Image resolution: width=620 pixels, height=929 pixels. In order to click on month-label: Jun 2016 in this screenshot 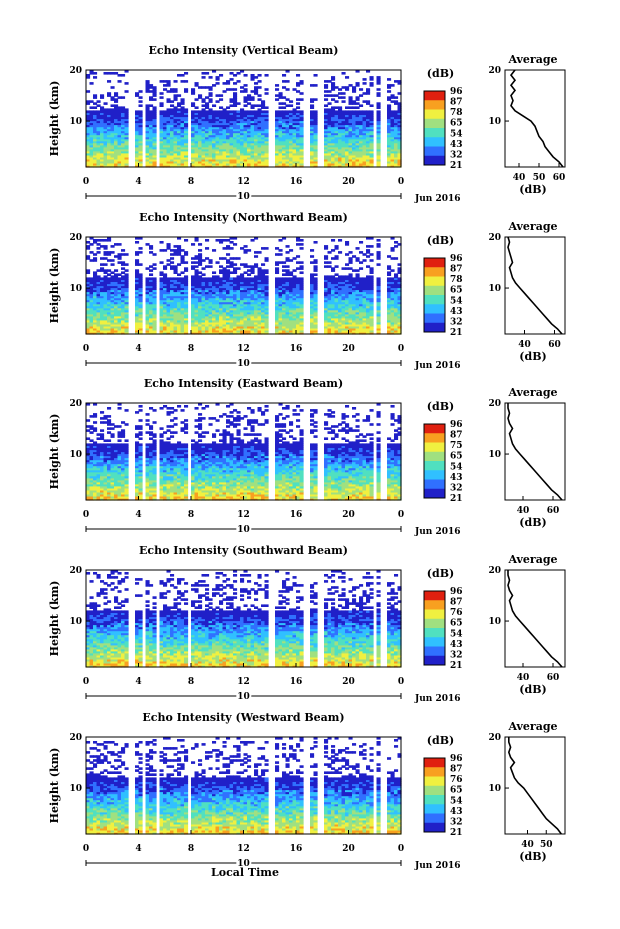, I will do `click(437, 199)`.